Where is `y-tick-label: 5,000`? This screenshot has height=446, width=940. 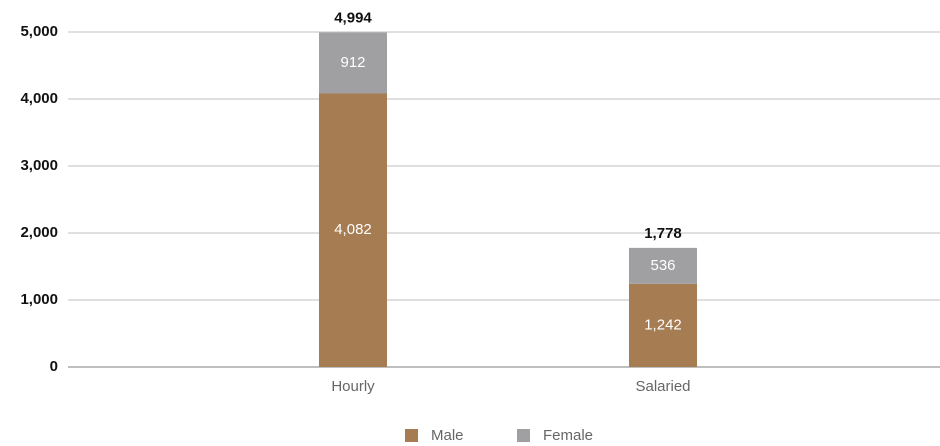
y-tick-label: 5,000 is located at coordinates (39, 31).